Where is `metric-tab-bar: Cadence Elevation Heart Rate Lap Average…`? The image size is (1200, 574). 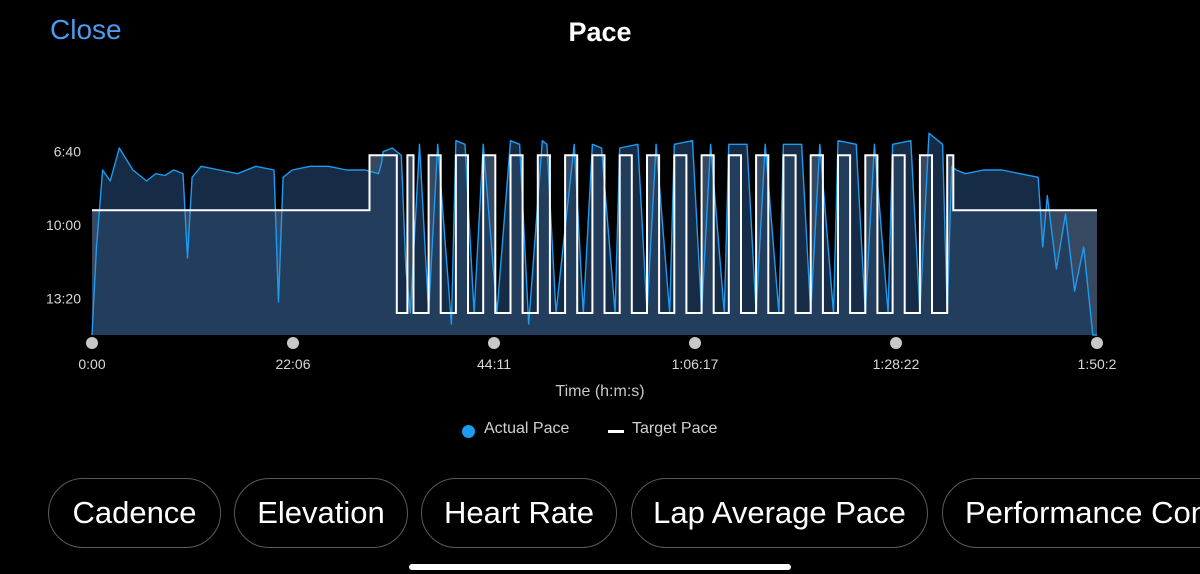
metric-tab-bar: Cadence Elevation Heart Rate Lap Average… is located at coordinates (624, 515).